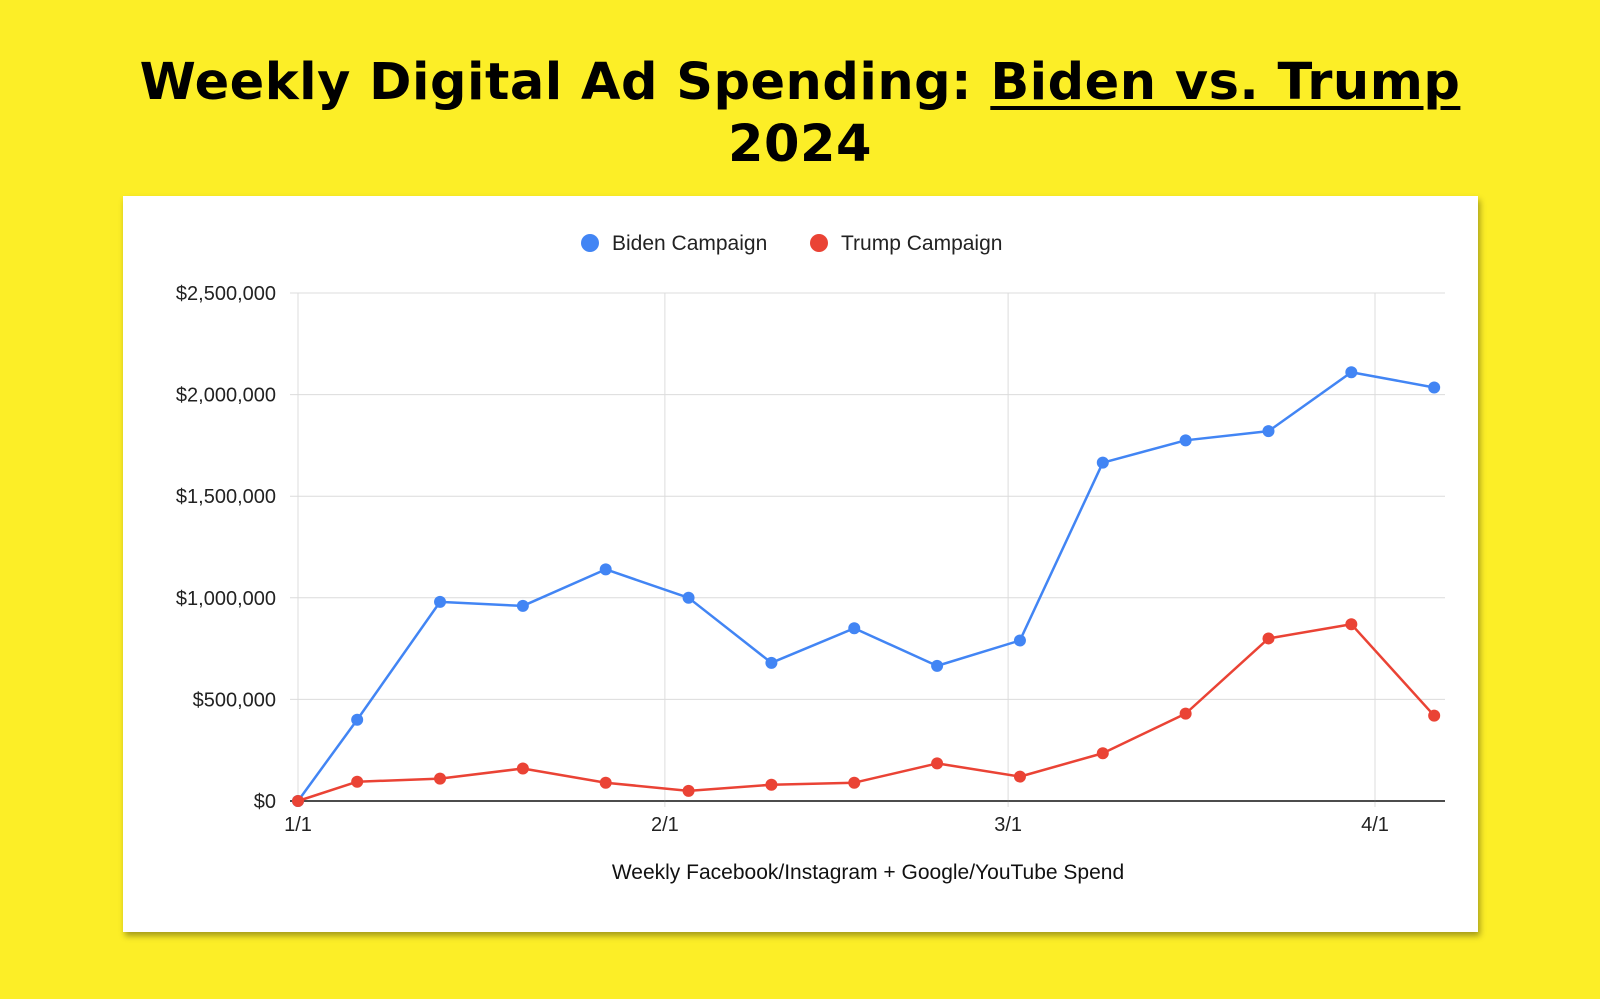 This screenshot has height=999, width=1600. Describe the element at coordinates (226, 599) in the screenshot. I see `y-tick-label: $1,000,000` at that location.